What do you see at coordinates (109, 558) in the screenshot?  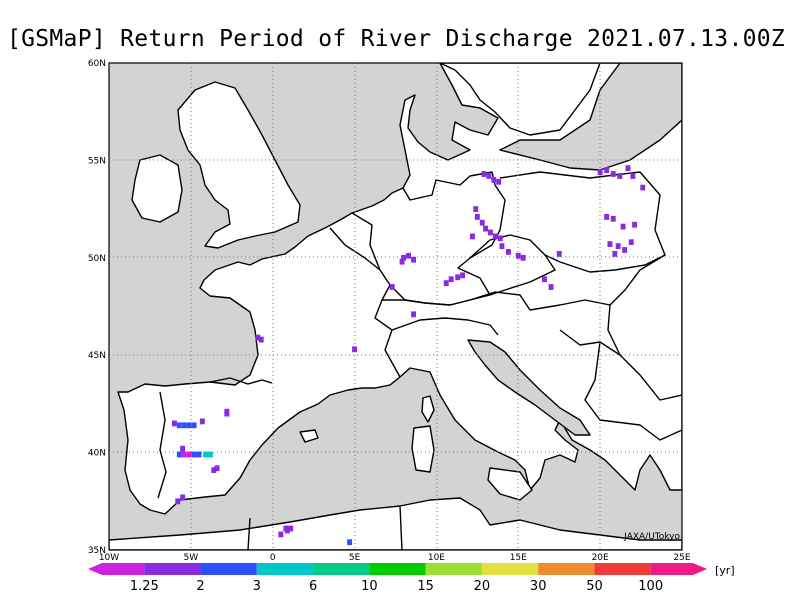 I see `lon-tick-label: 10W` at bounding box center [109, 558].